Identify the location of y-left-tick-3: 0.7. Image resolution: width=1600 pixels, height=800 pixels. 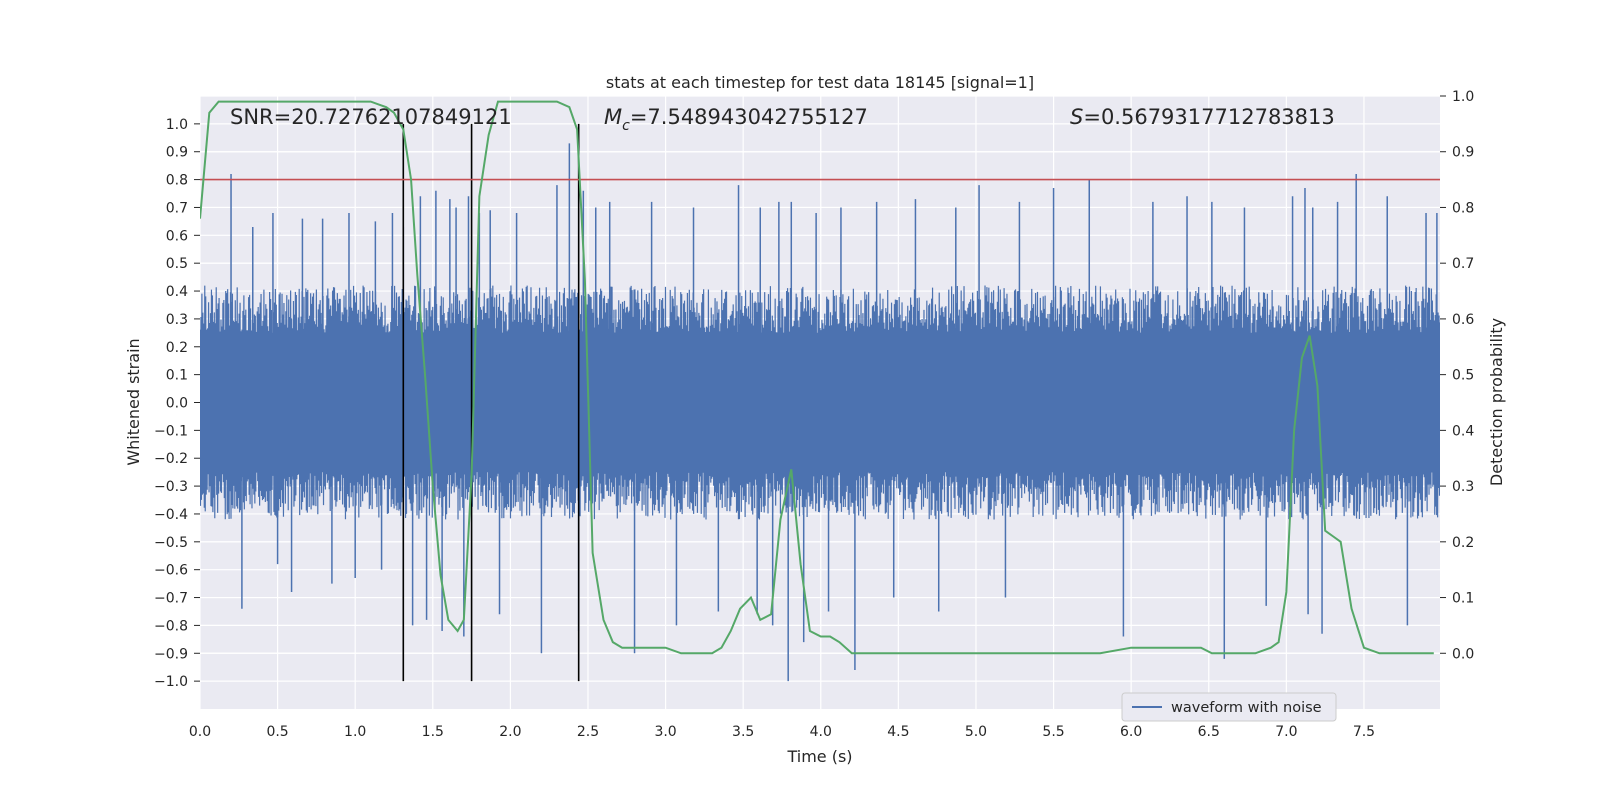
(177, 208).